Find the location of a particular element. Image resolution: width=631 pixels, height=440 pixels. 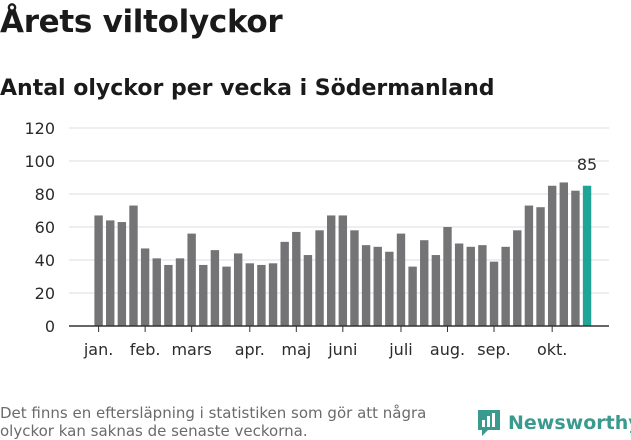

y-tick-label: 120 is located at coordinates (39, 128).